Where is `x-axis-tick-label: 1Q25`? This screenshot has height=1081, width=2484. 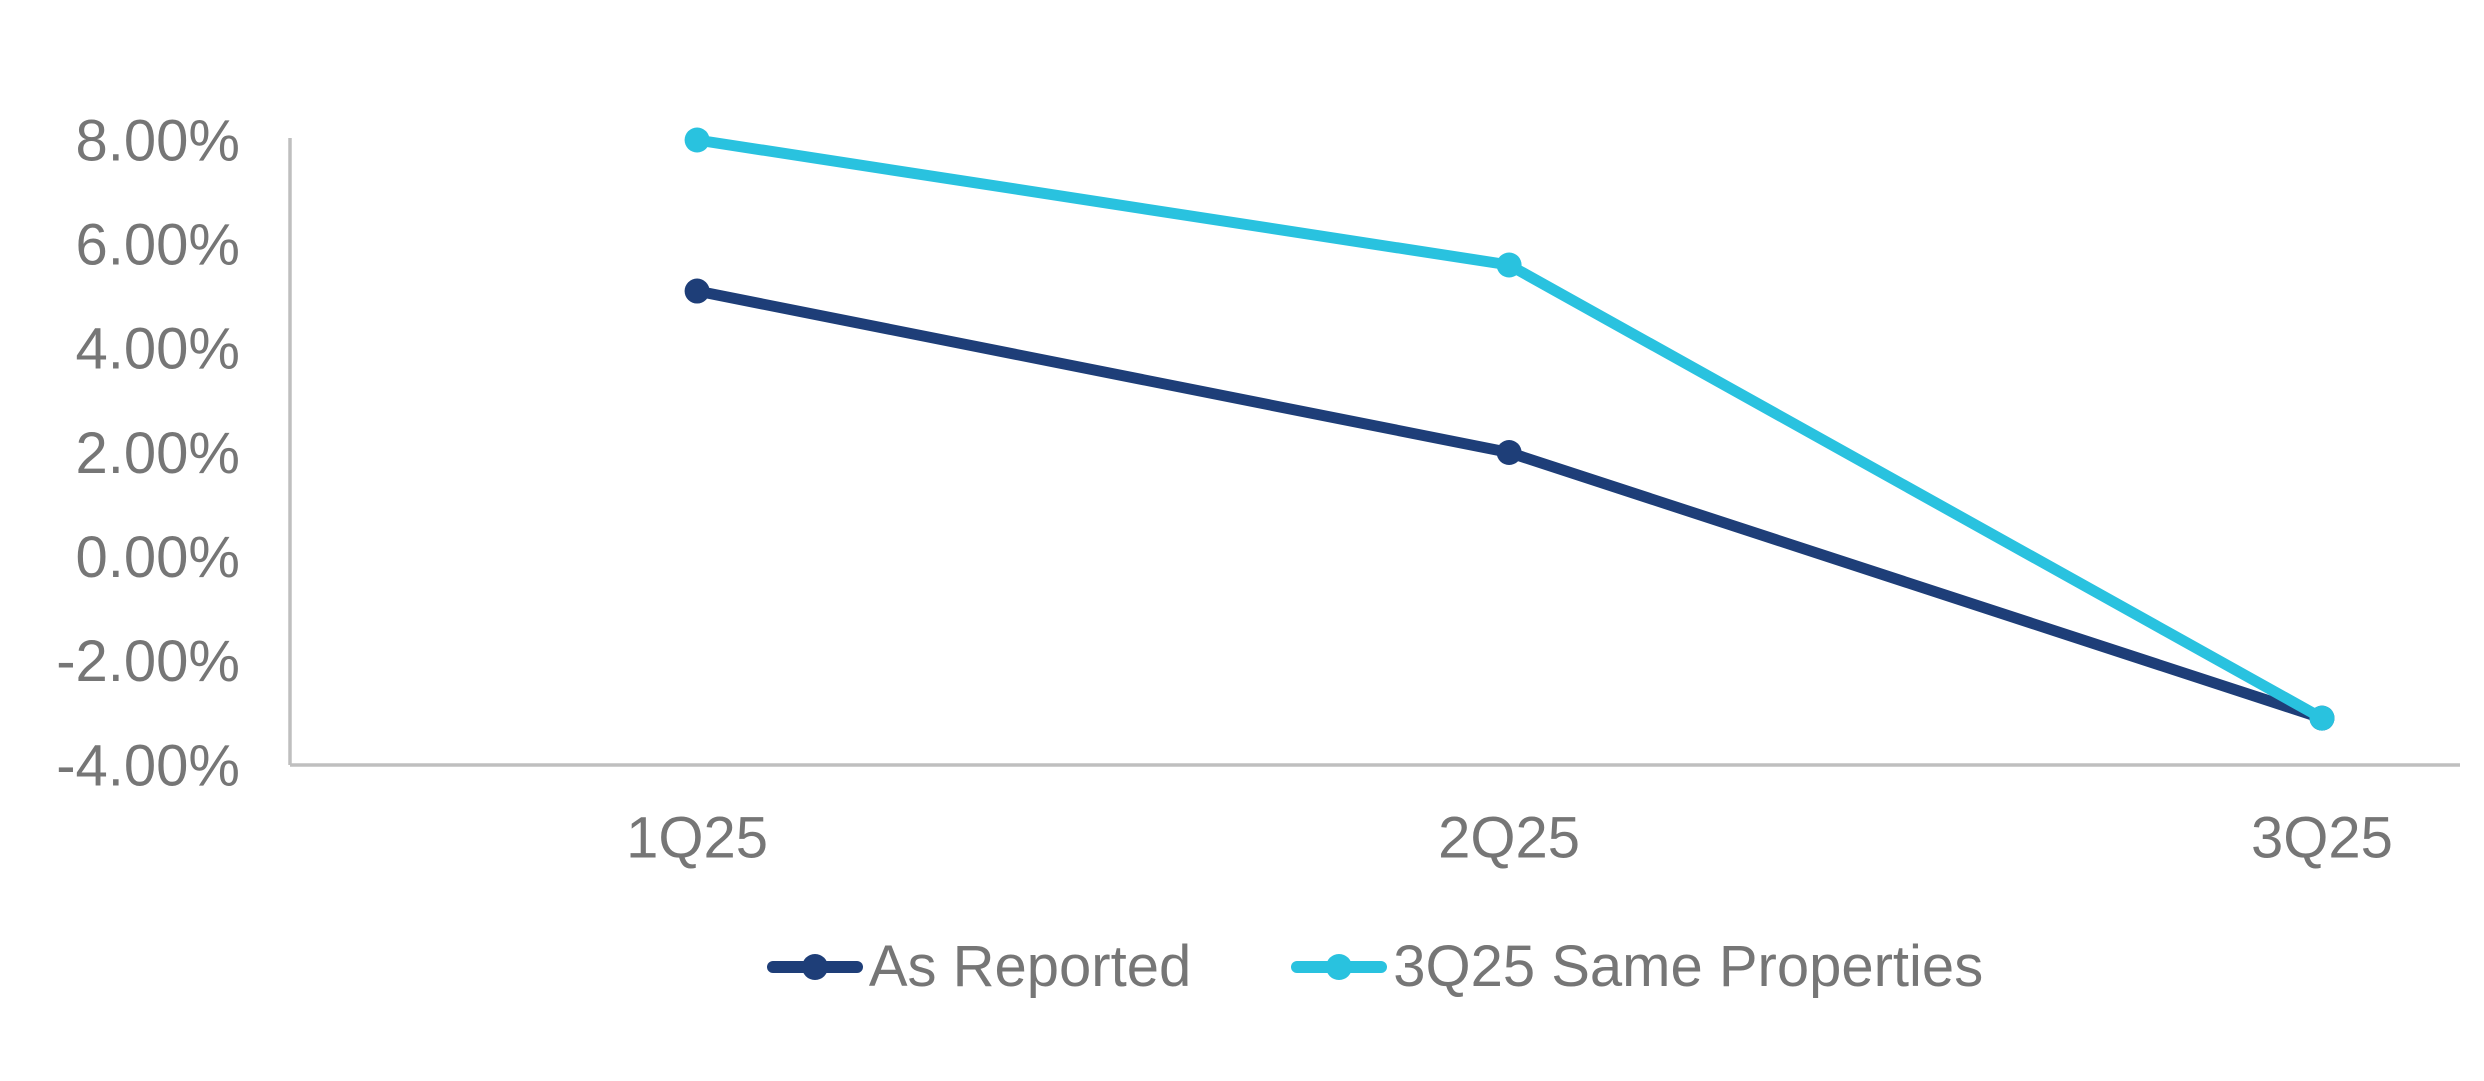 x-axis-tick-label: 1Q25 is located at coordinates (697, 837).